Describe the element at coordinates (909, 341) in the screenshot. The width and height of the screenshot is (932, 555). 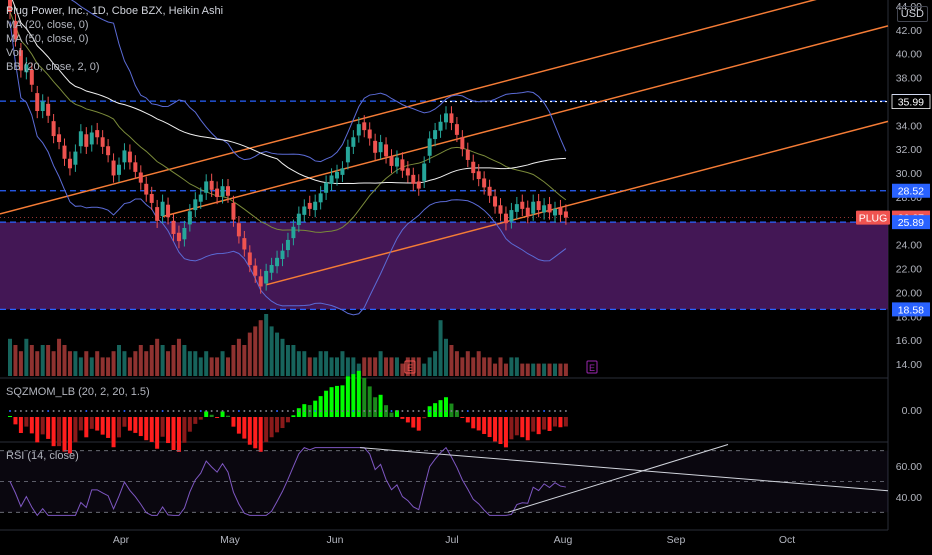
I see `y-tick-label: 16.00` at that location.